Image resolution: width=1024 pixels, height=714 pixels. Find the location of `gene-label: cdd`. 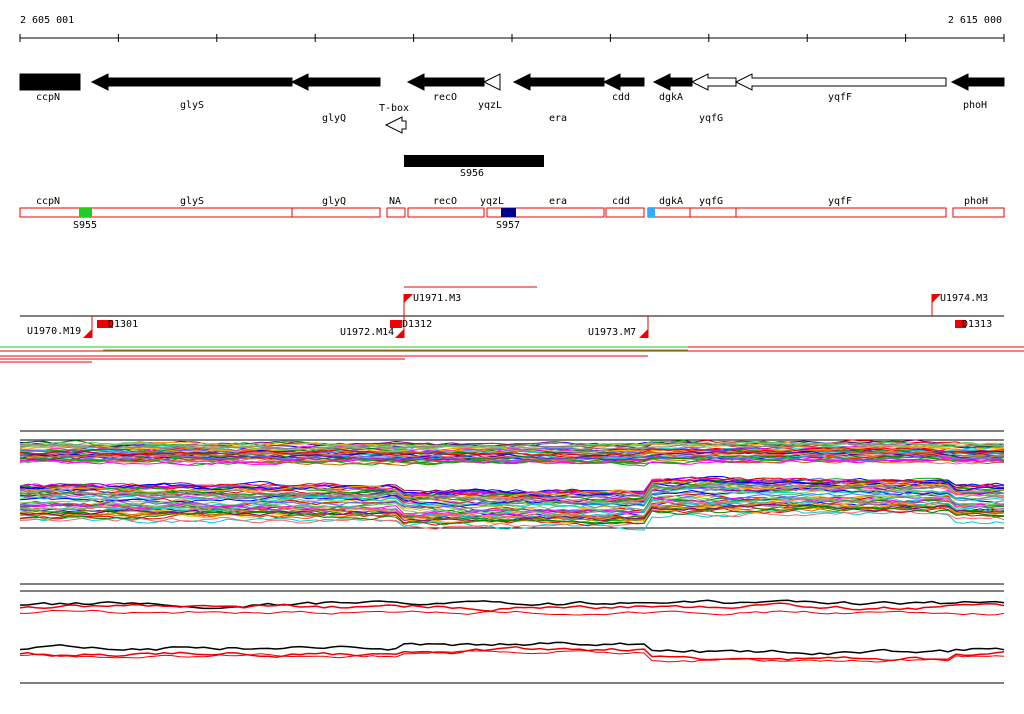

gene-label: cdd is located at coordinates (621, 97).